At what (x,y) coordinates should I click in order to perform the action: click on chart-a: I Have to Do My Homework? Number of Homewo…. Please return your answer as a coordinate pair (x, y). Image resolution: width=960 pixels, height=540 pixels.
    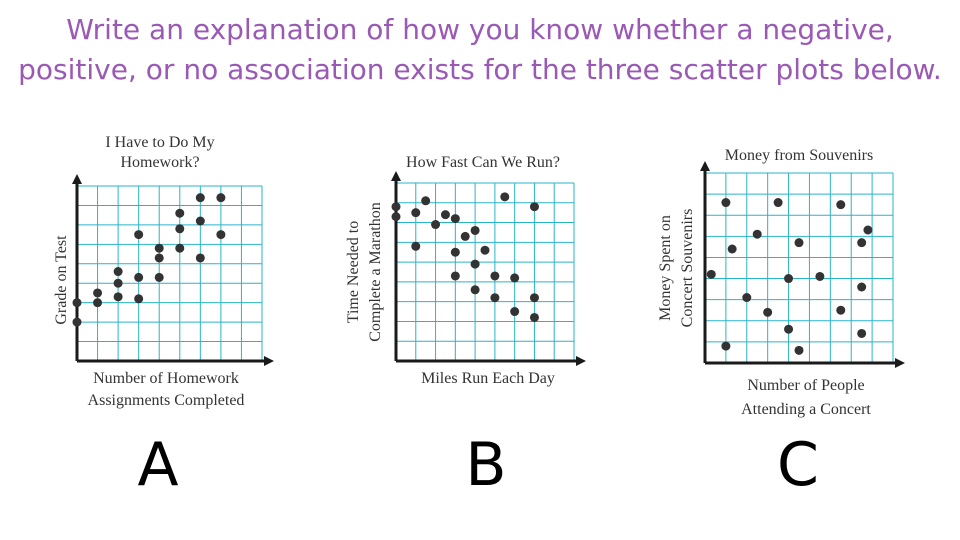
    Looking at the image, I should click on (163, 271).